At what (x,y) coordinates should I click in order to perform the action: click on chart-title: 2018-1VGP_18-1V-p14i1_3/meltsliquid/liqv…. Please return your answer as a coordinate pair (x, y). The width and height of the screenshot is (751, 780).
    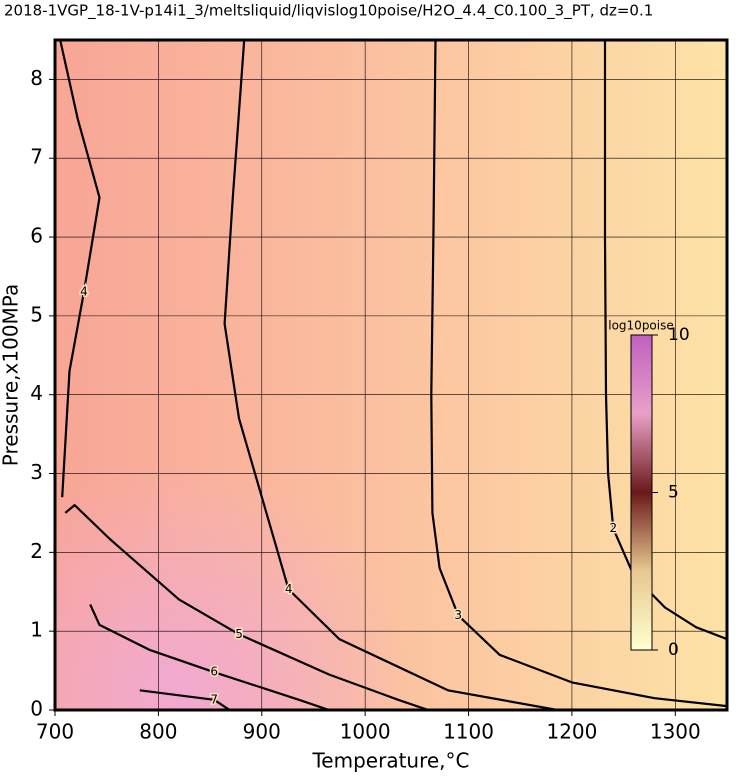
    Looking at the image, I should click on (328, 11).